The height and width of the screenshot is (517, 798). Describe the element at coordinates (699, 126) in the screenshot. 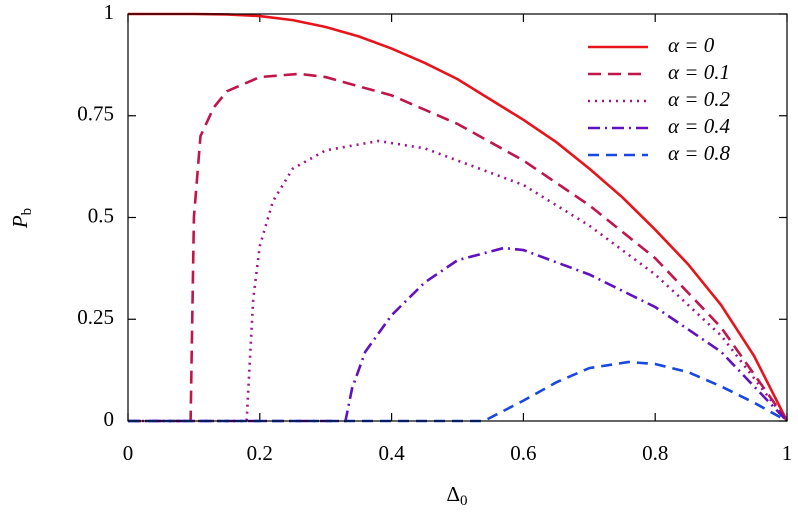

I see `legend-label: α = 0.4` at that location.